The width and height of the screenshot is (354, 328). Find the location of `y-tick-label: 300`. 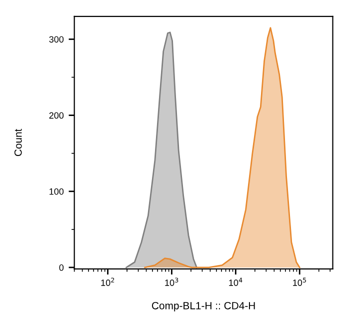

y-tick-label: 300 is located at coordinates (56, 39).